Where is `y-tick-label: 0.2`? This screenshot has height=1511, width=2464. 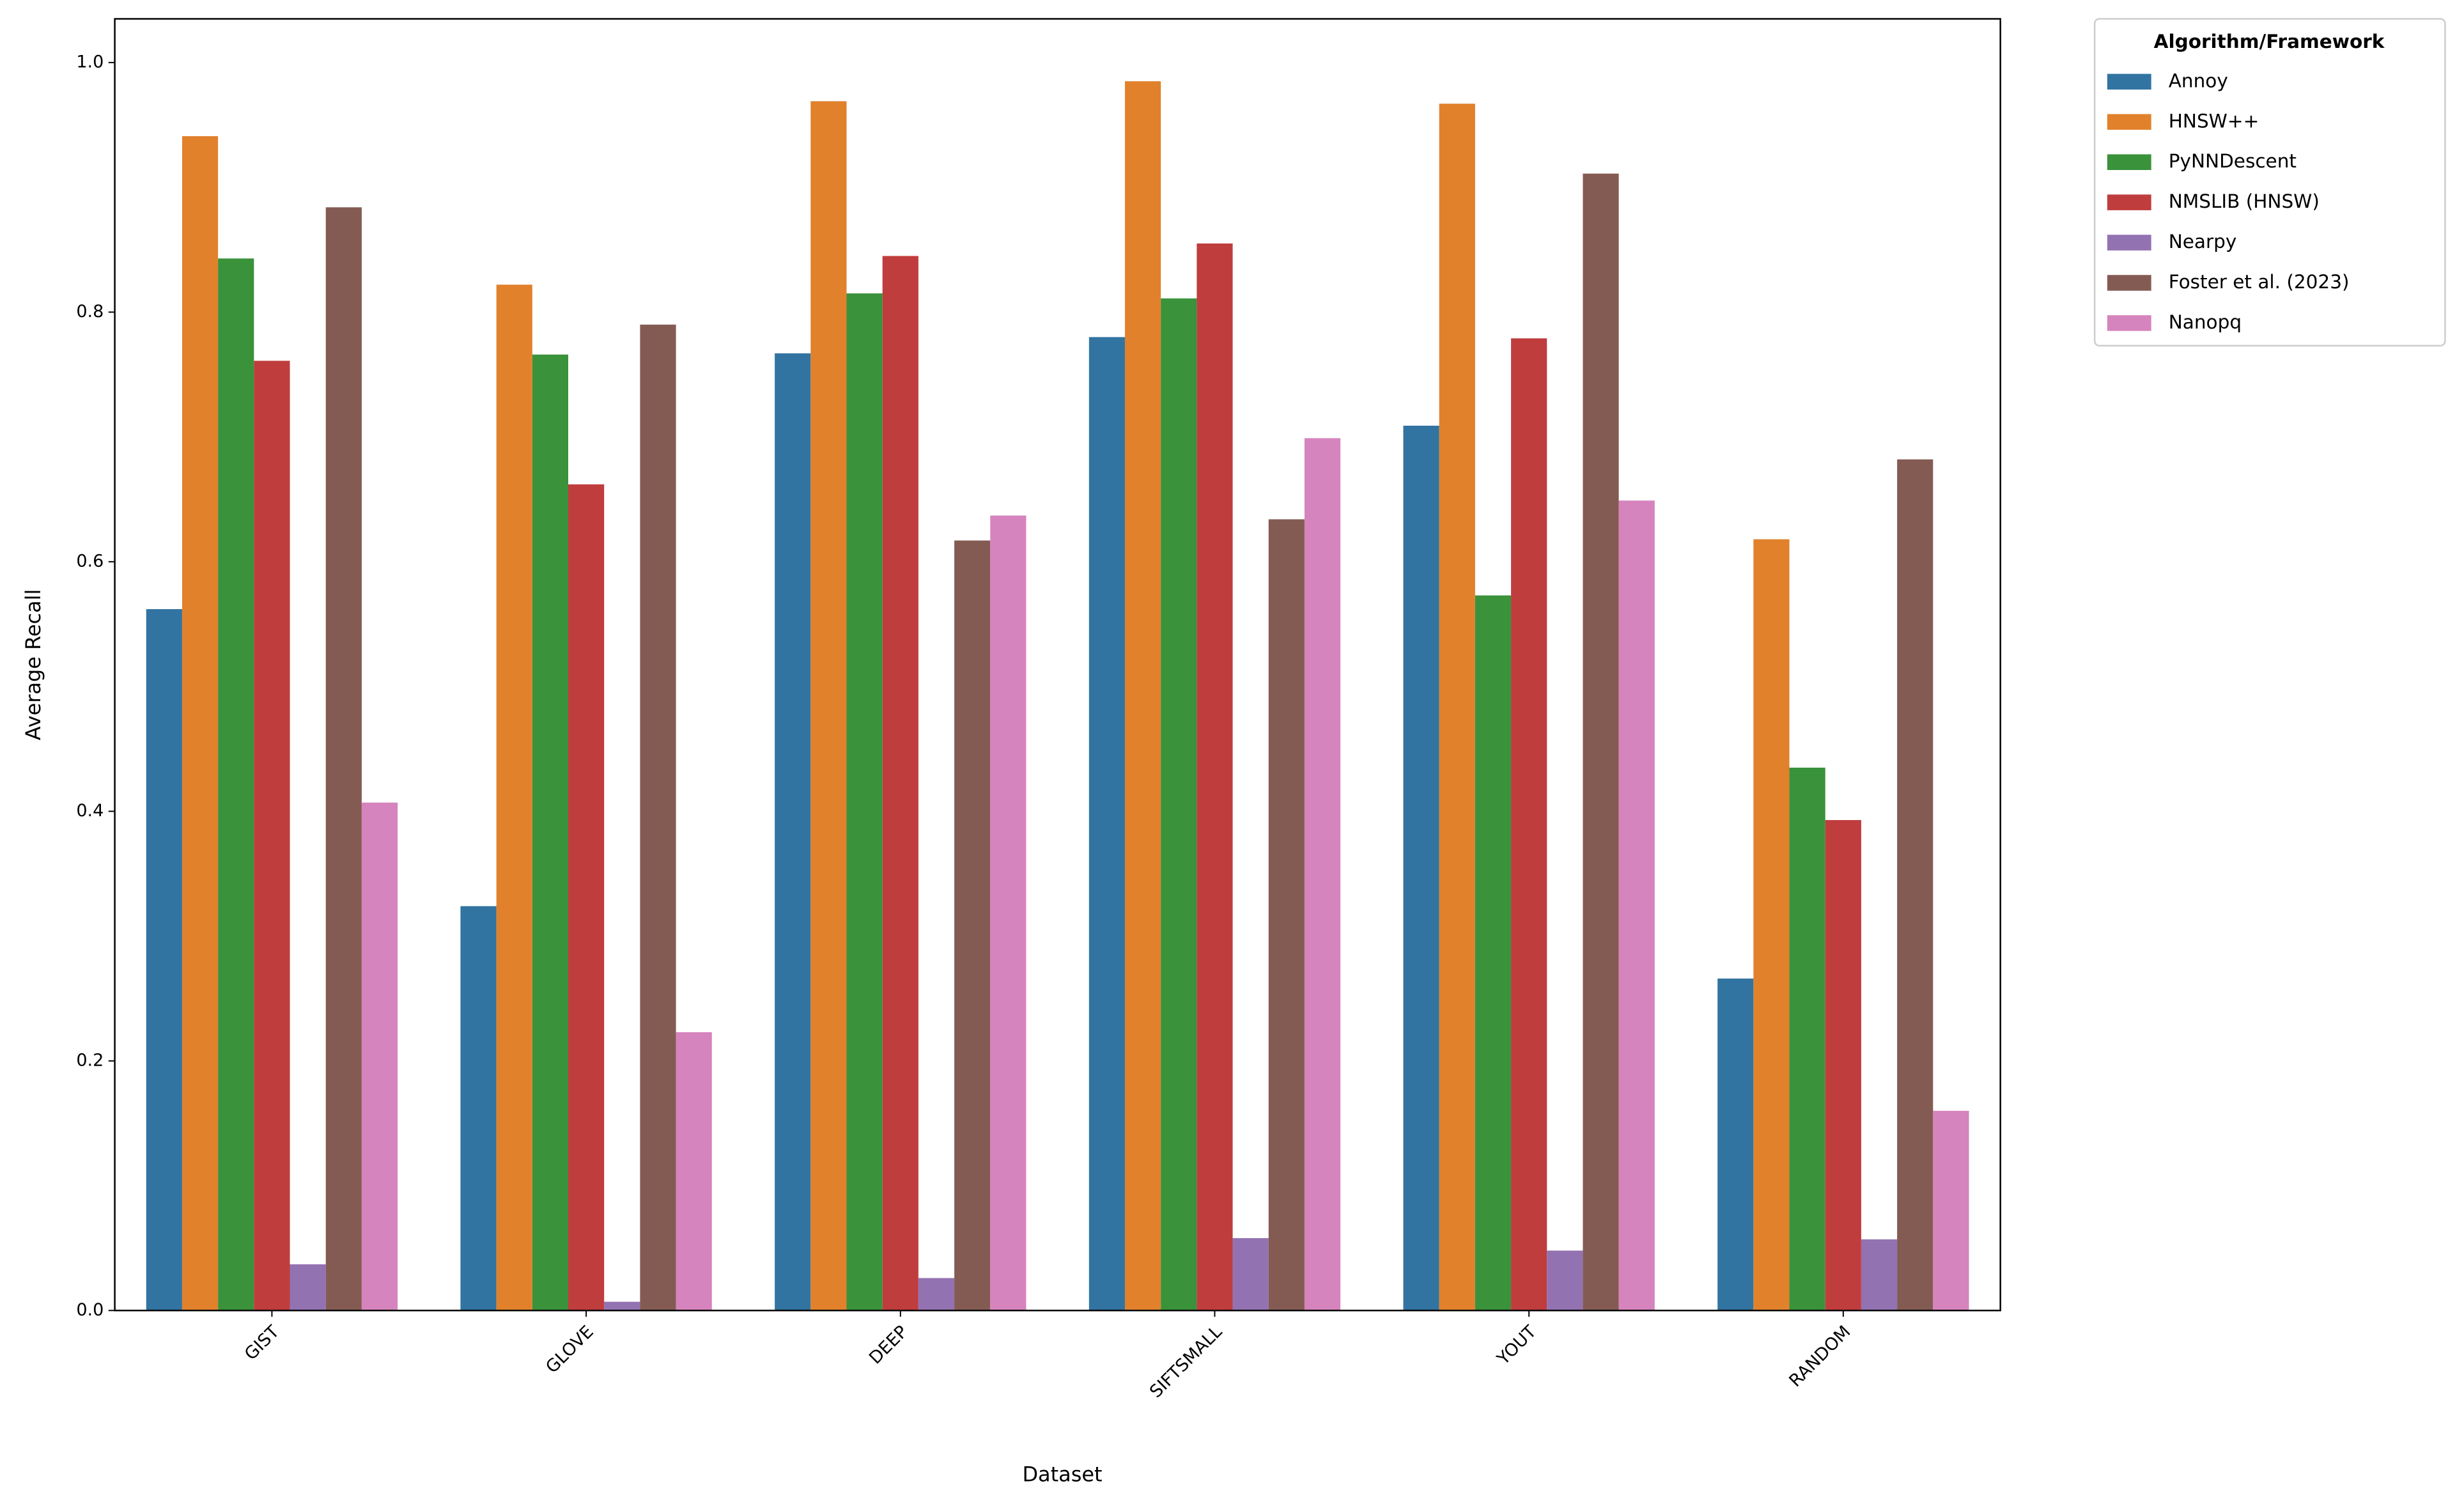
y-tick-label: 0.2 is located at coordinates (90, 1060).